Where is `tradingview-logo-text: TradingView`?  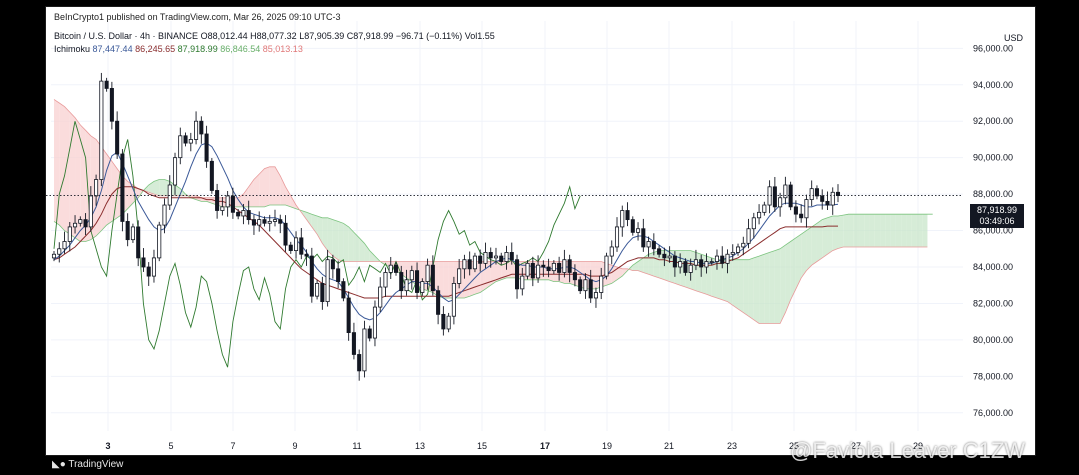
tradingview-logo-text: TradingView is located at coordinates (96, 464).